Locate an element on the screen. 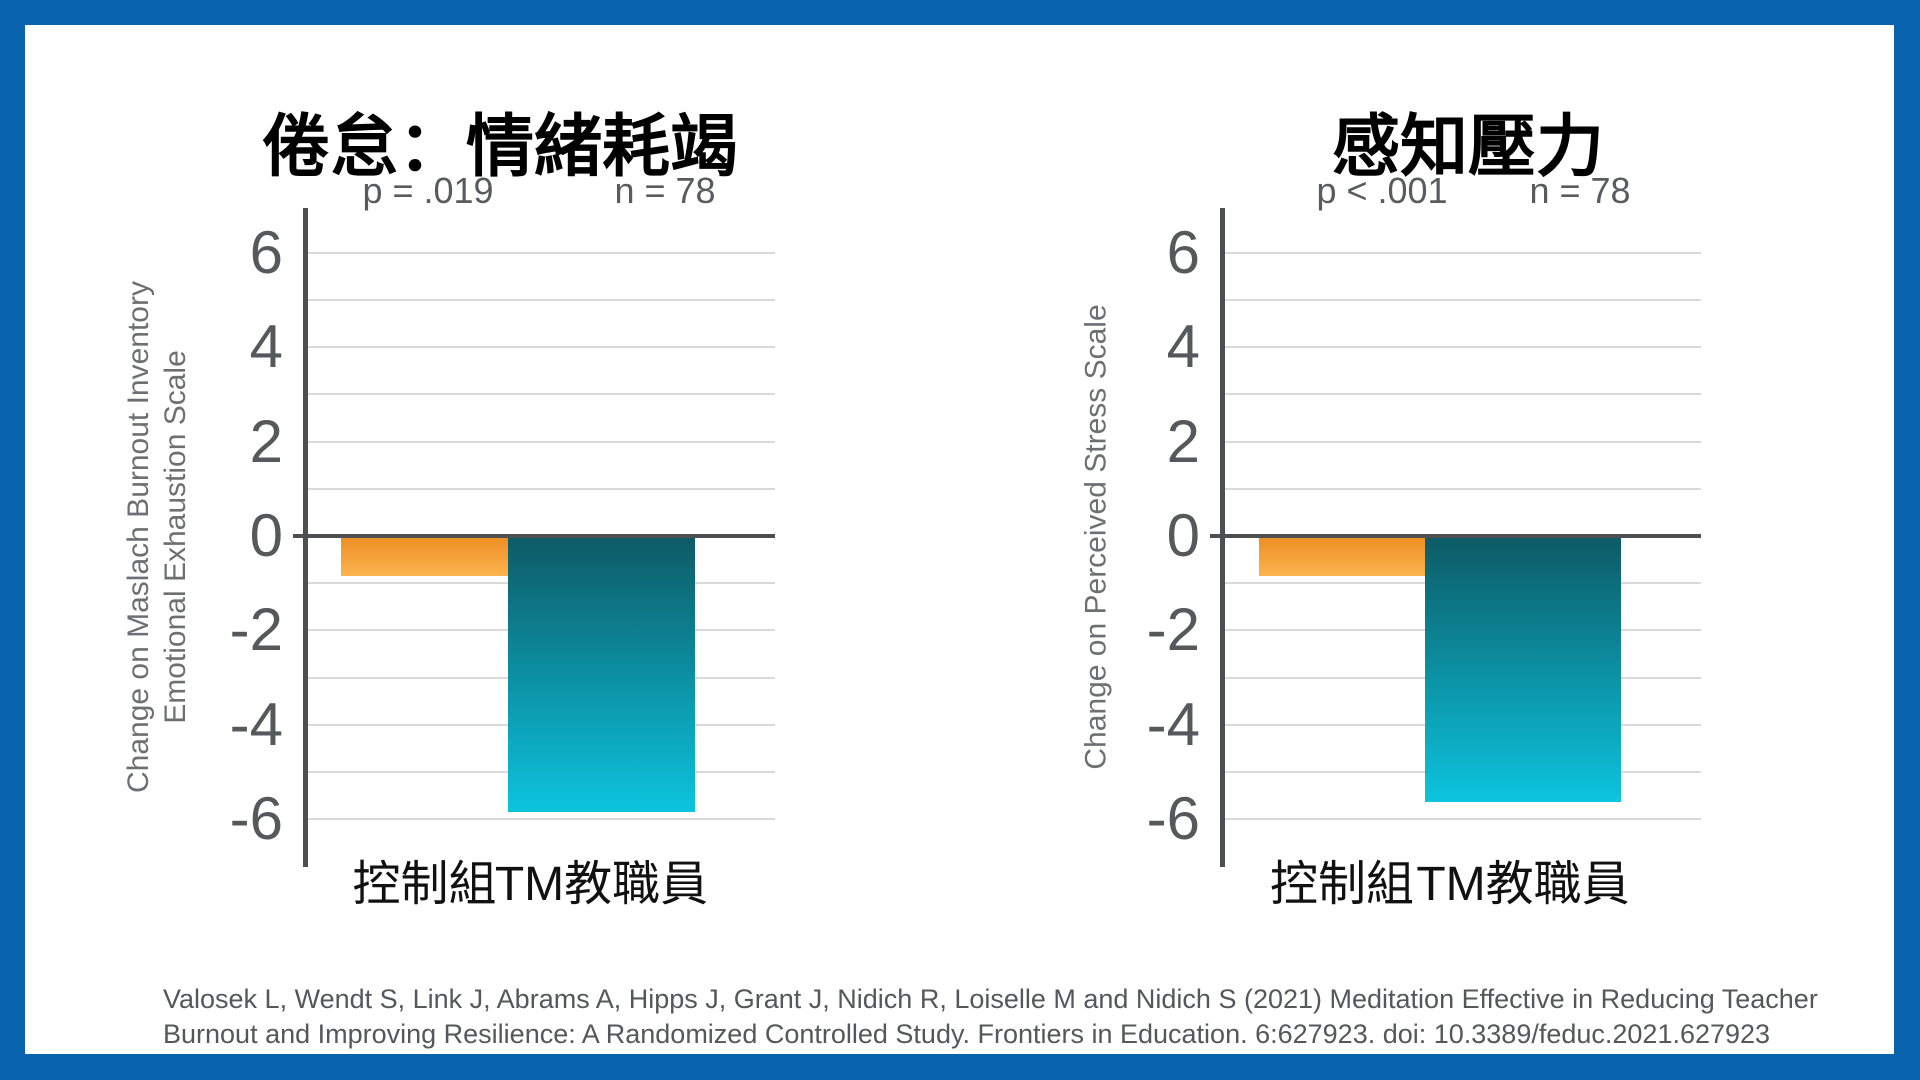 The height and width of the screenshot is (1080, 1920). chart-stress-n-value: n = 78 is located at coordinates (1580, 190).